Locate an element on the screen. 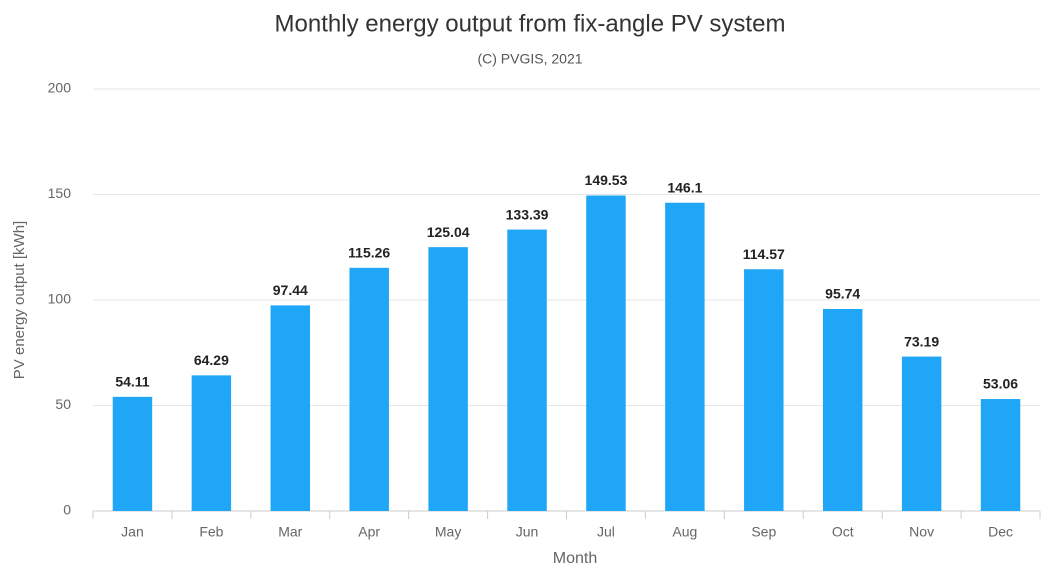 The width and height of the screenshot is (1048, 575). data-label: 146.1 is located at coordinates (684, 187).